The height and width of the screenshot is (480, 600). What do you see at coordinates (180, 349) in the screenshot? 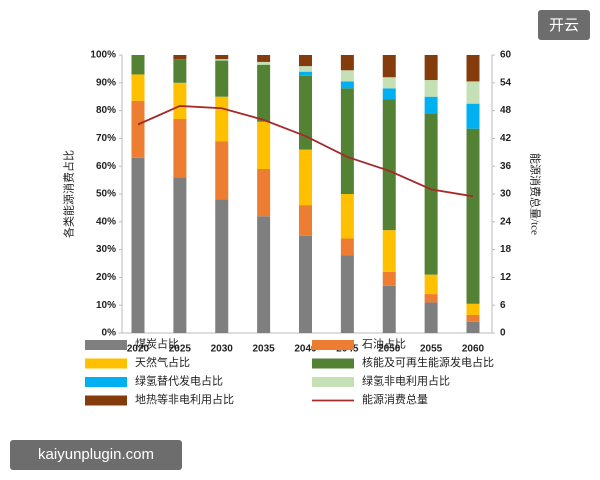
I see `x-tick-label: 2025` at bounding box center [180, 349].